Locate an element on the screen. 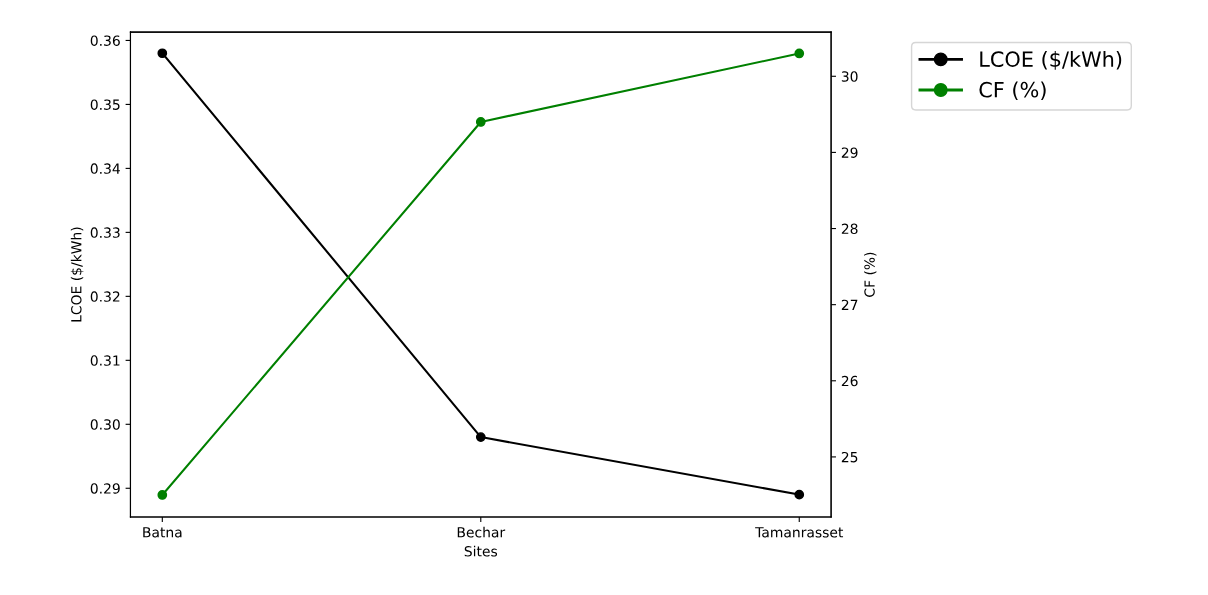 This screenshot has width=1208, height=595. y-tick-label: 0.31 is located at coordinates (105, 360).